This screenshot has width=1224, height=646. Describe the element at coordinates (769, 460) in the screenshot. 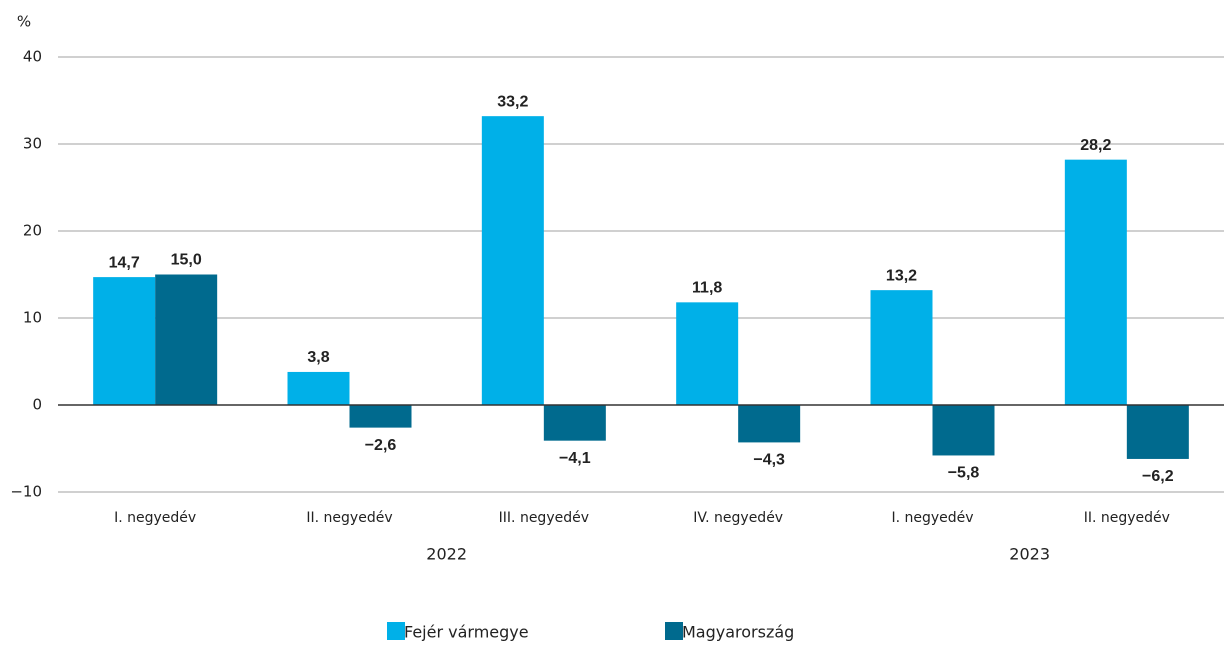

I see `value-label: −4,3` at that location.